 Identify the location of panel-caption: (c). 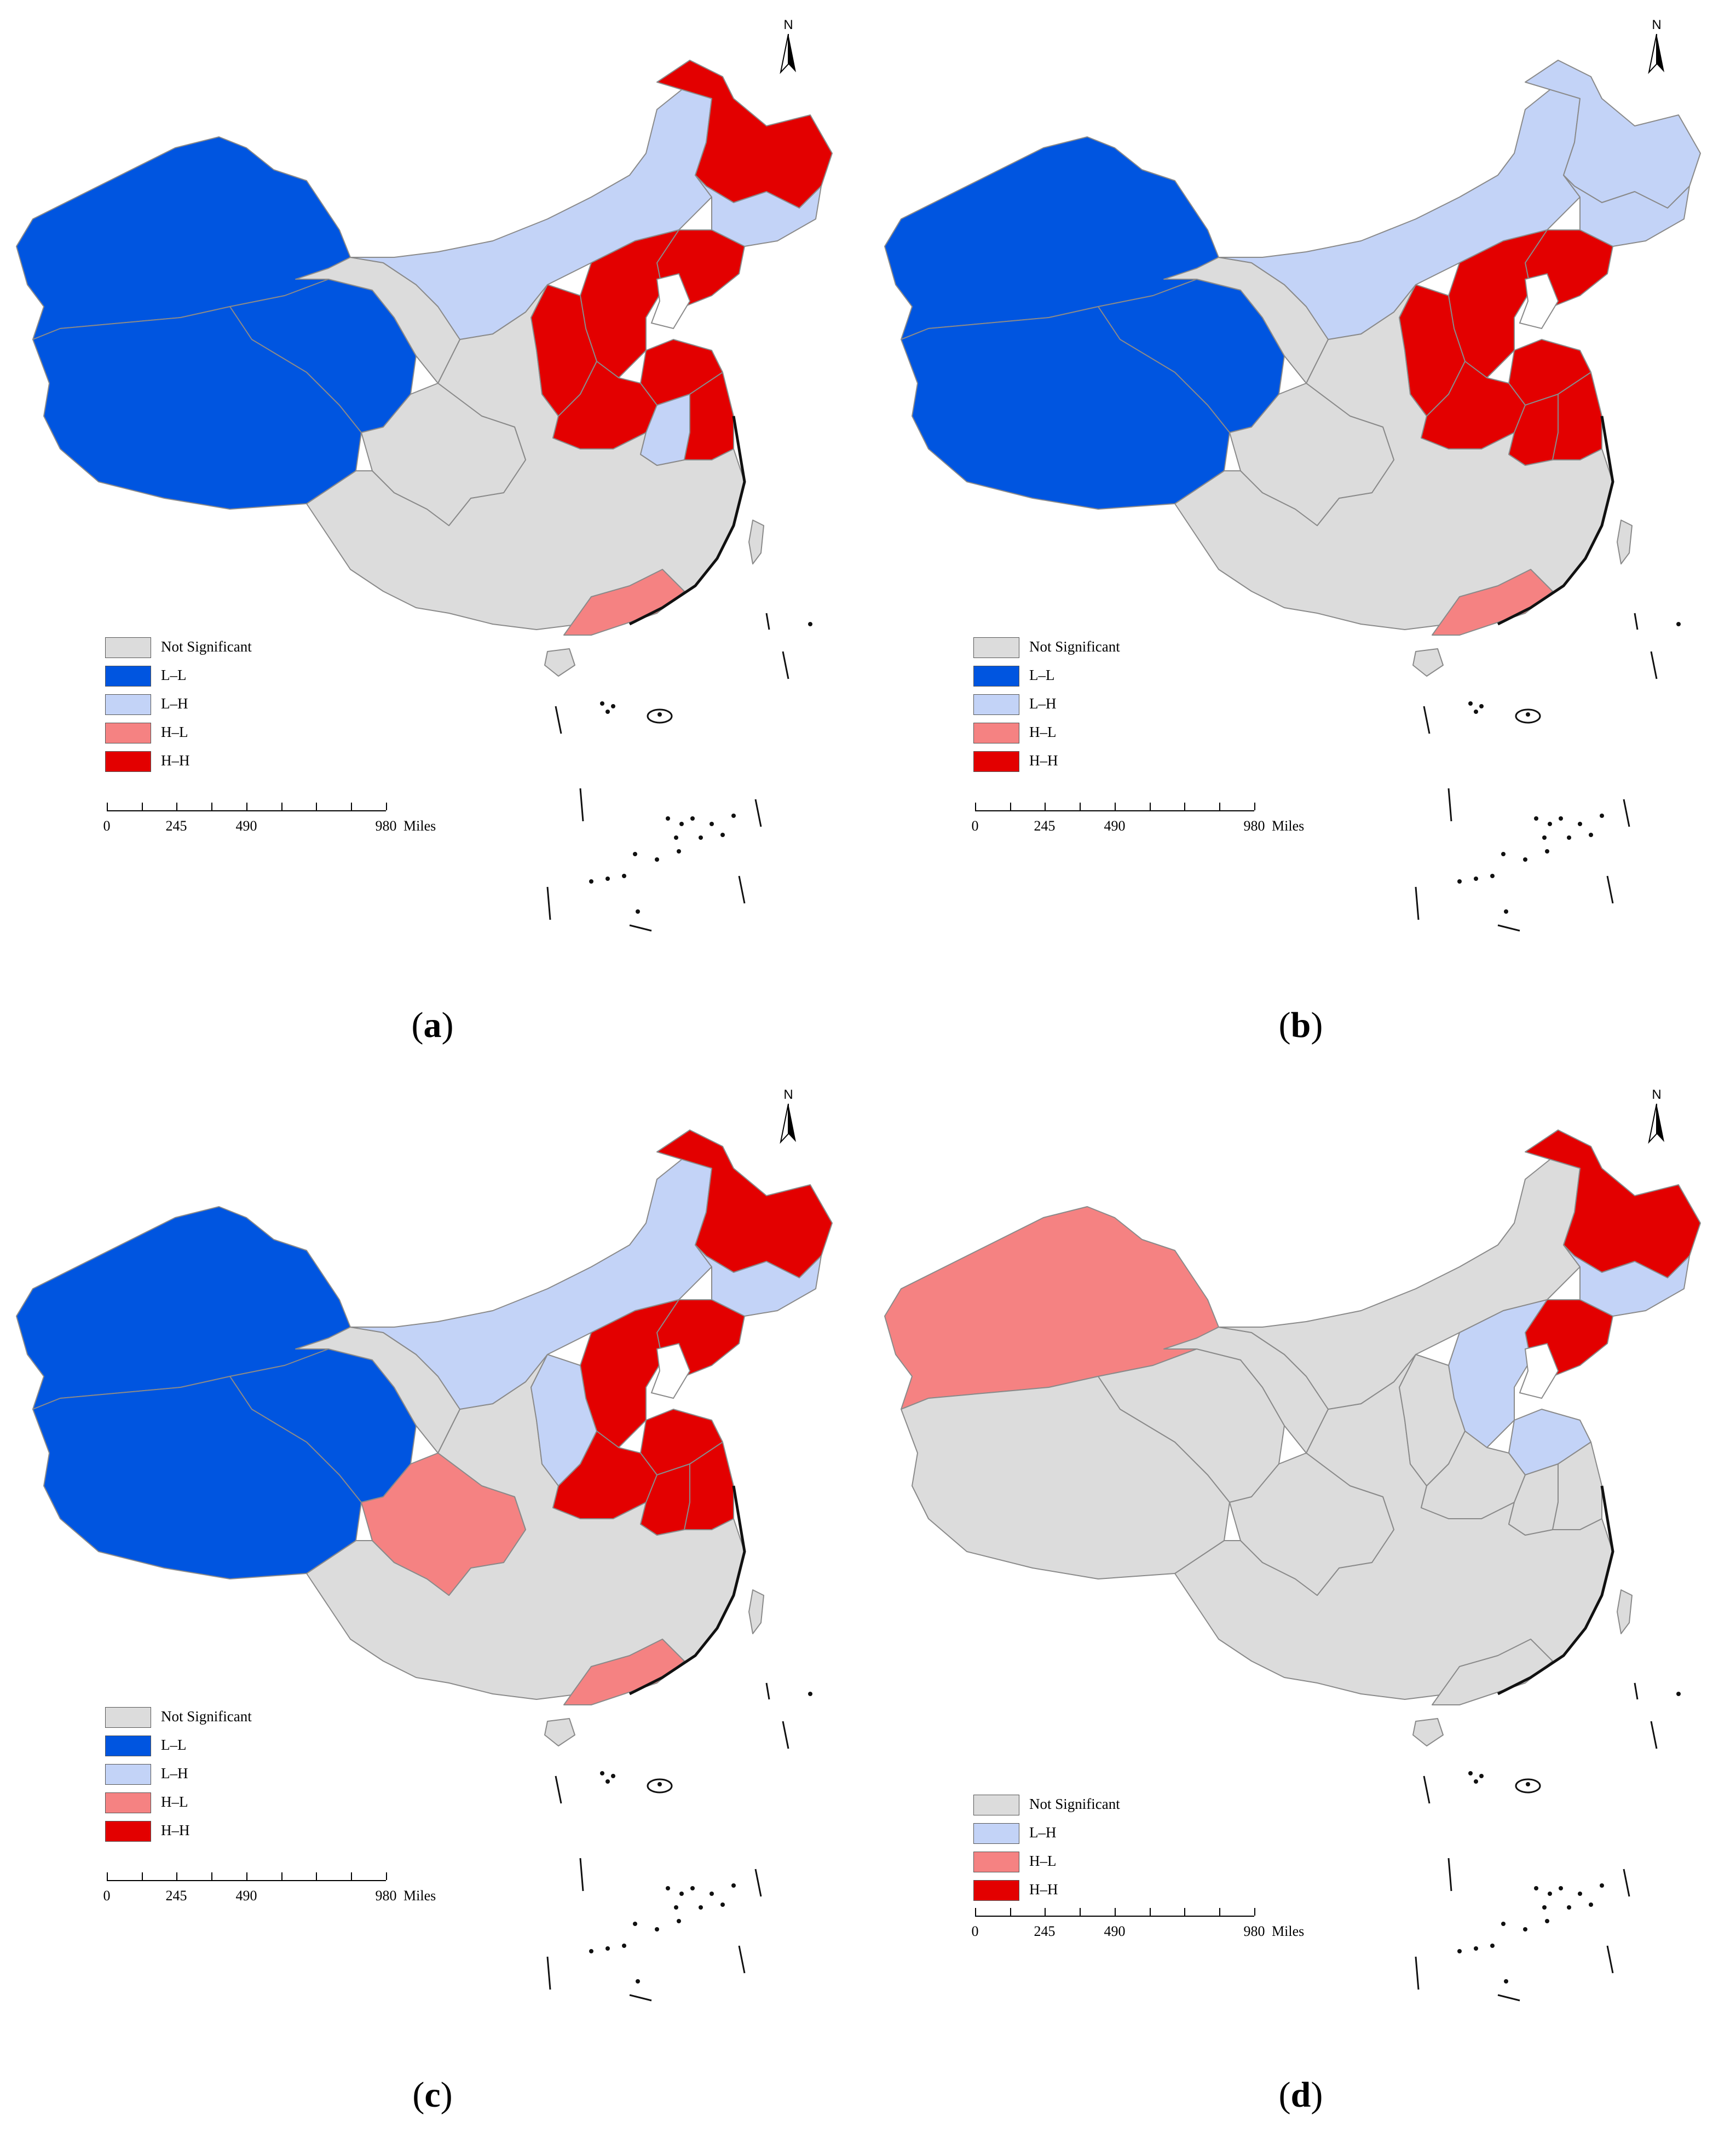
(433, 2095).